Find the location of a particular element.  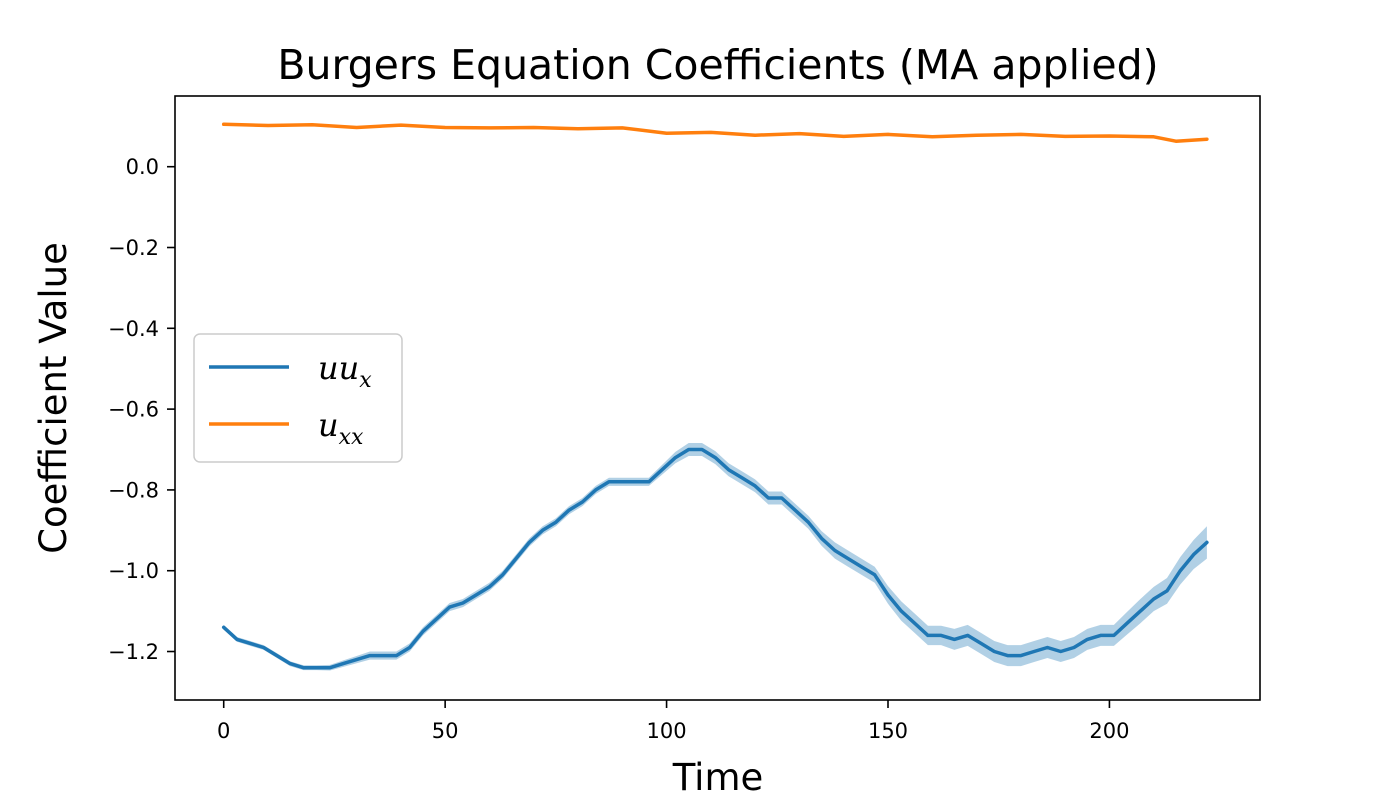

y-axis-label: Coefficient Value is located at coordinates (53, 398).